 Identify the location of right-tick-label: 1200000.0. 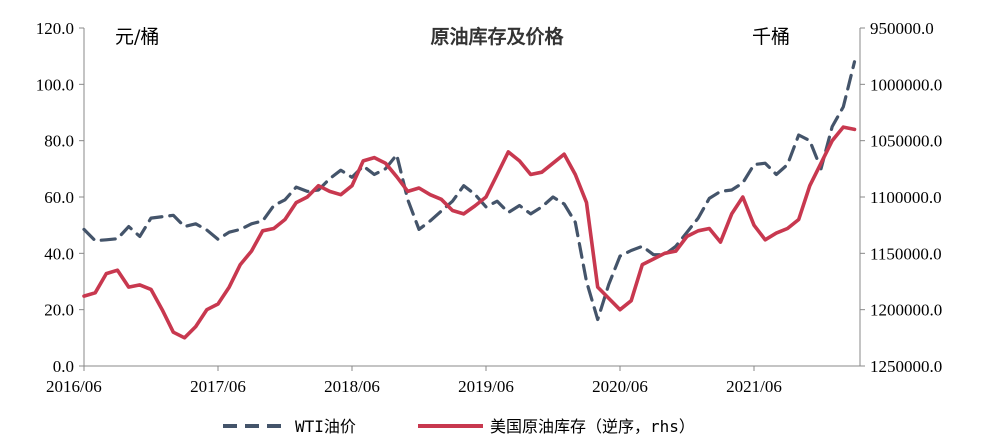
(906, 310).